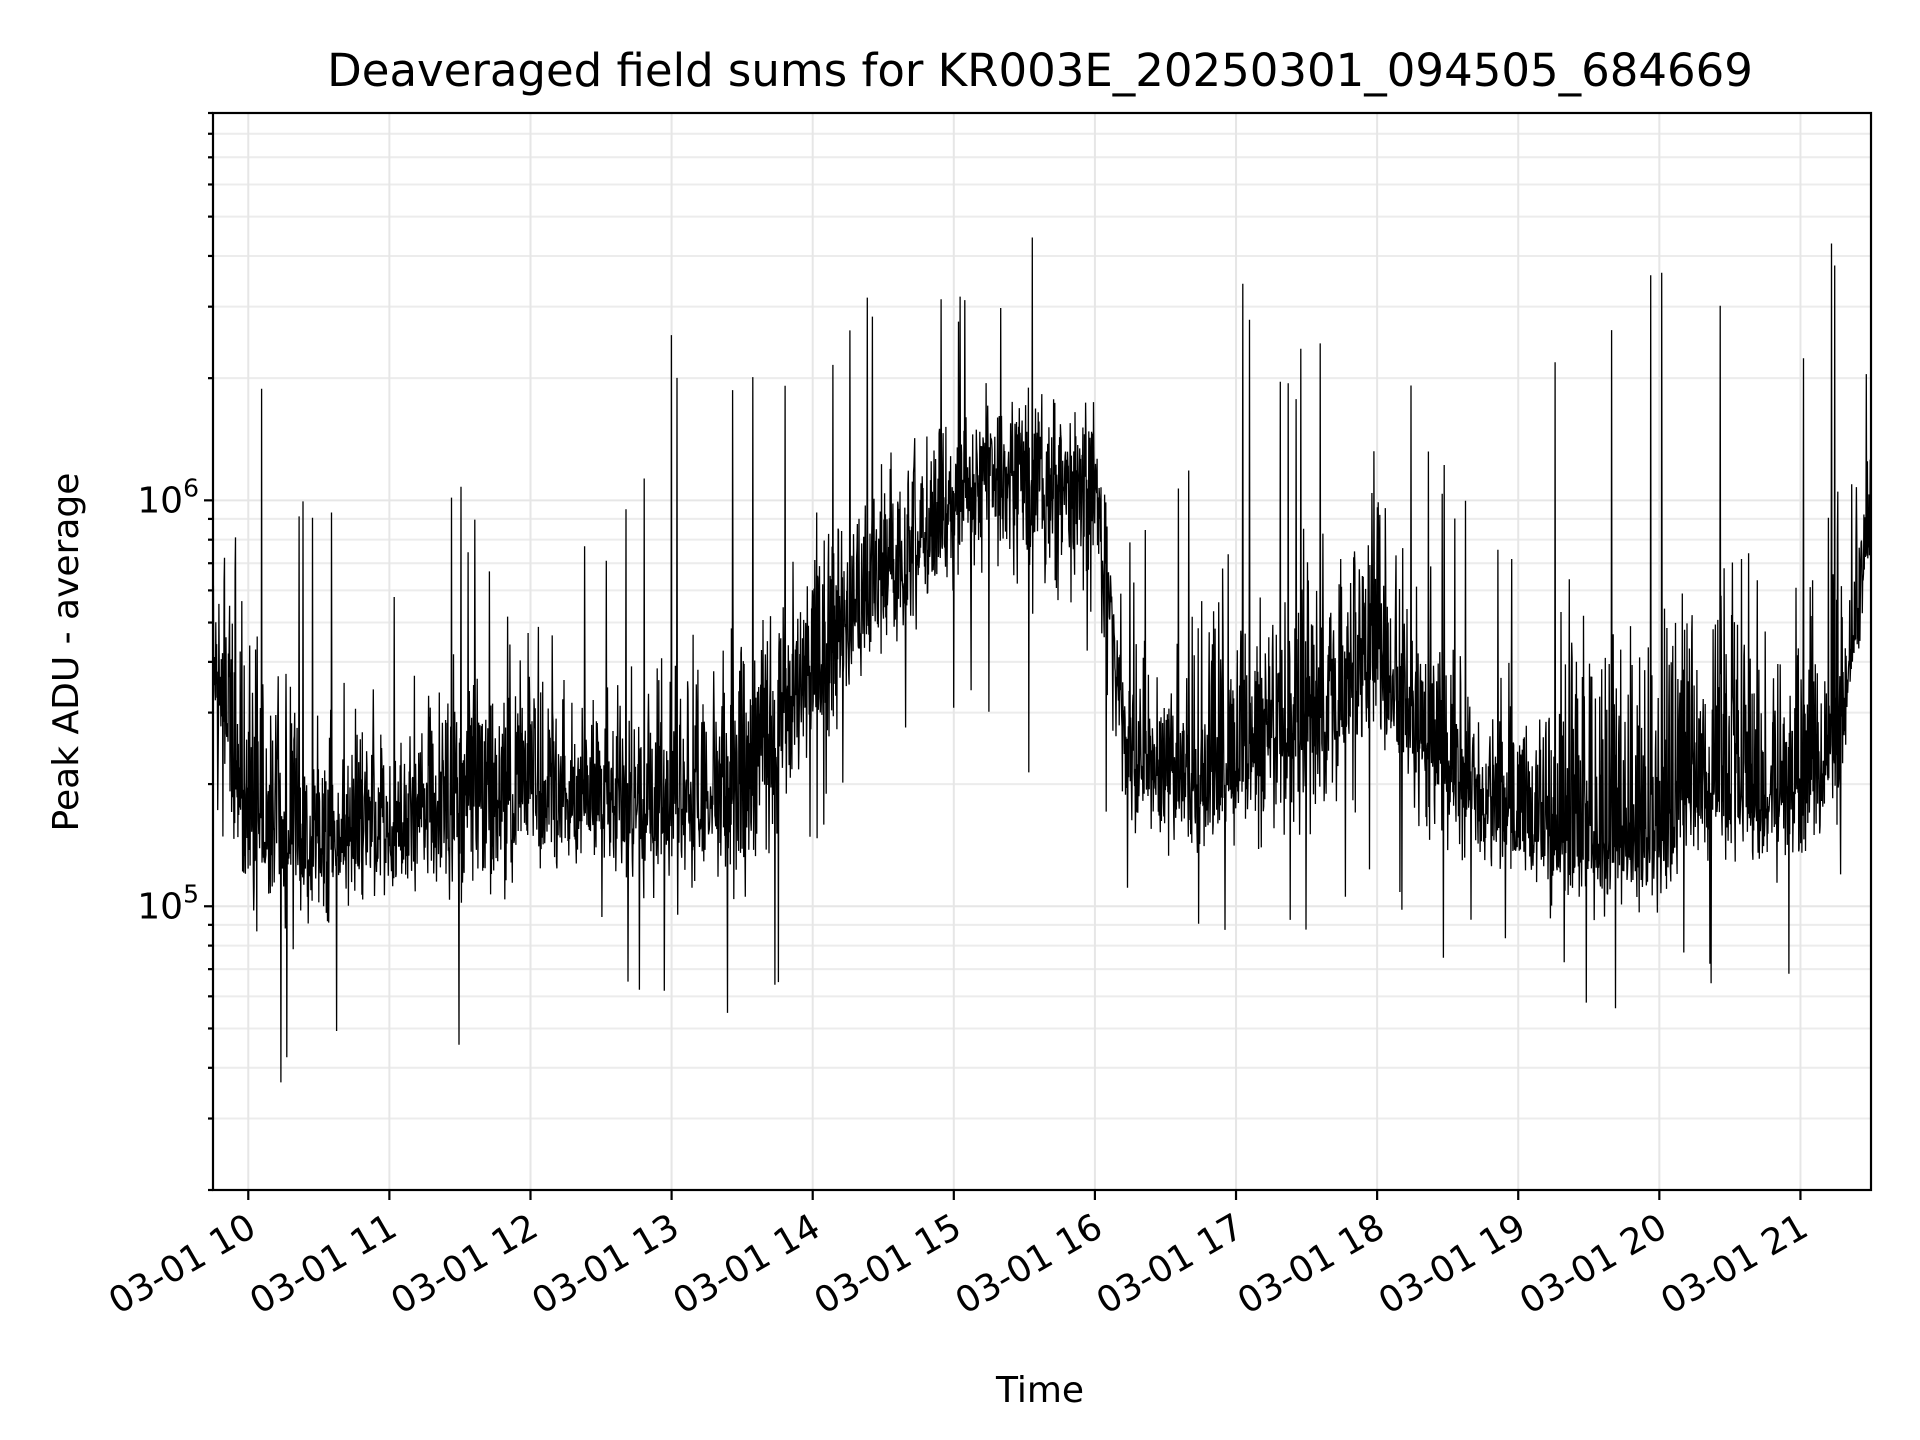 The height and width of the screenshot is (1440, 1920). What do you see at coordinates (1039, 1390) in the screenshot?
I see `x-axis-label: Time` at bounding box center [1039, 1390].